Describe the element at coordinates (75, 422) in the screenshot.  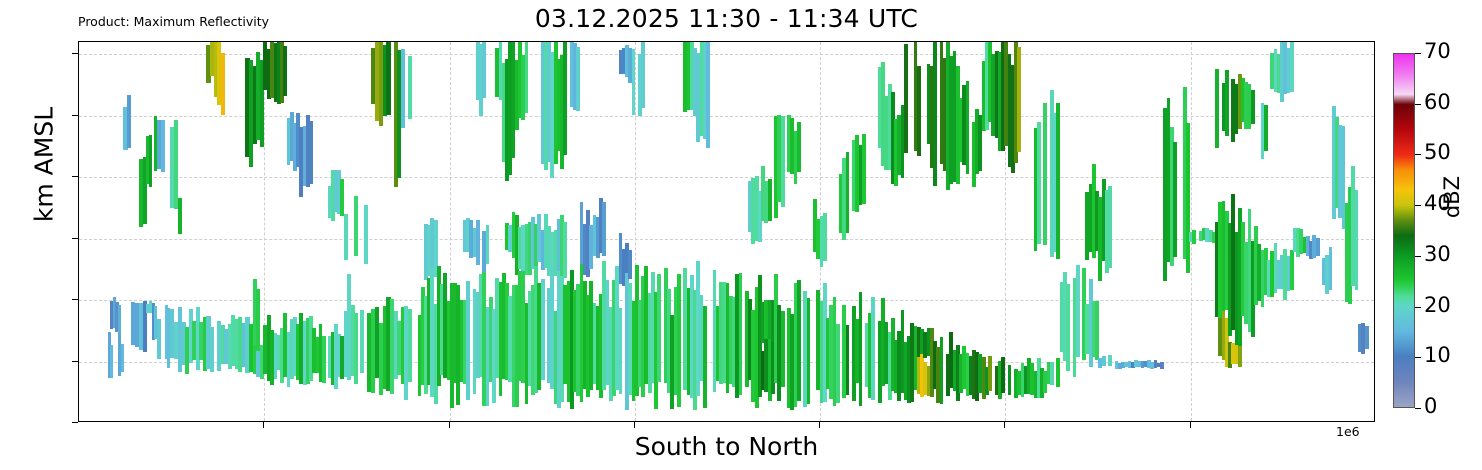
I see `y-tick-mark` at that location.